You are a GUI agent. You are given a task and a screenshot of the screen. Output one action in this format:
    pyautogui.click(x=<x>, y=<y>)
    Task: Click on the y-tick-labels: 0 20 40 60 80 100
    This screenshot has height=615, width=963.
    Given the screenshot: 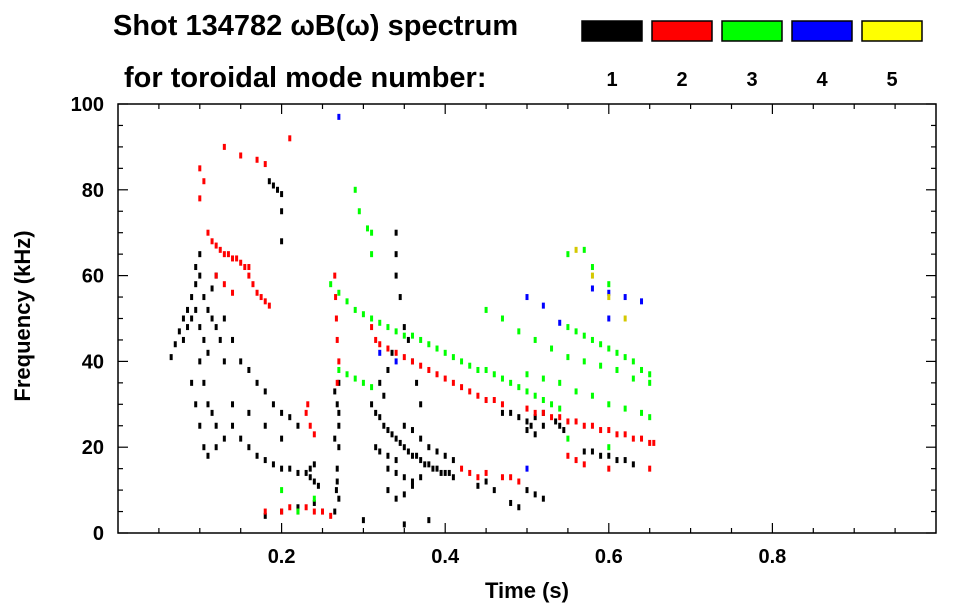 What is the action you would take?
    pyautogui.click(x=87, y=319)
    